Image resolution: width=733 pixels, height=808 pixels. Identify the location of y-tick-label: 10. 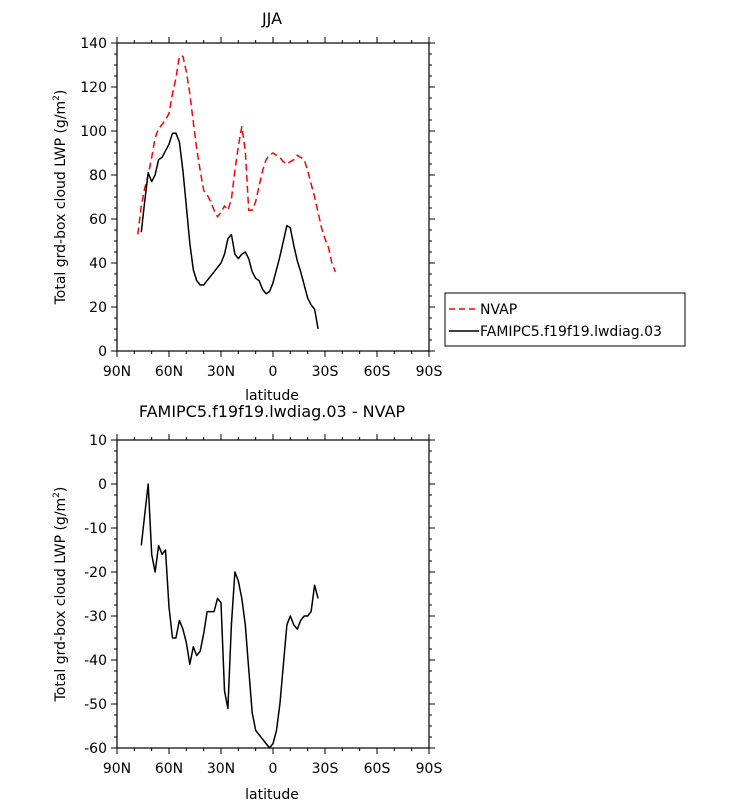
(98, 441).